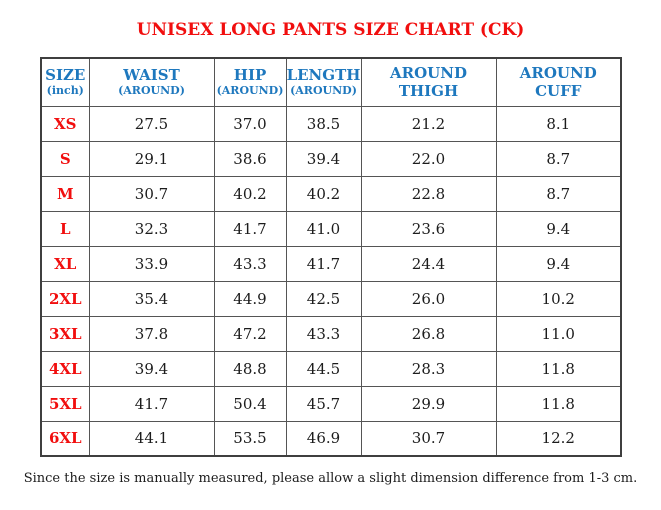  I want to click on measurement-value: 28.3, so click(428, 368).